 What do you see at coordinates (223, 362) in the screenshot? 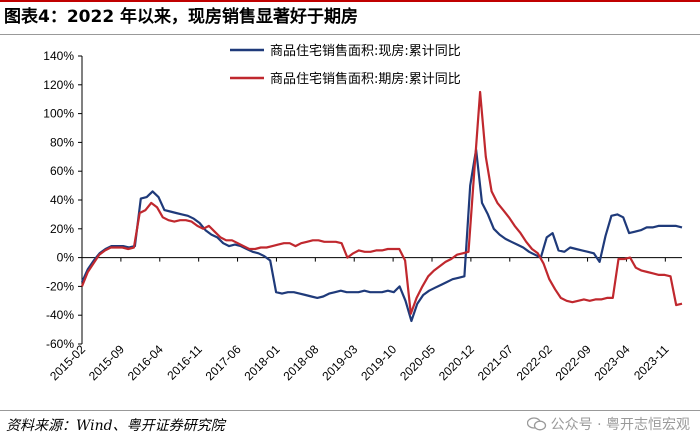
I see `x-tick-label: 2017-06` at bounding box center [223, 362].